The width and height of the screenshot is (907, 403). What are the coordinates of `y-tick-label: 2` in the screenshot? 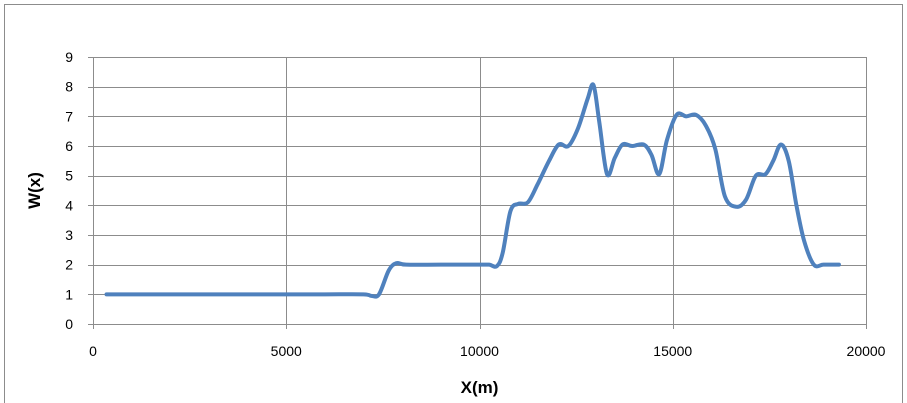 It's located at (69, 265).